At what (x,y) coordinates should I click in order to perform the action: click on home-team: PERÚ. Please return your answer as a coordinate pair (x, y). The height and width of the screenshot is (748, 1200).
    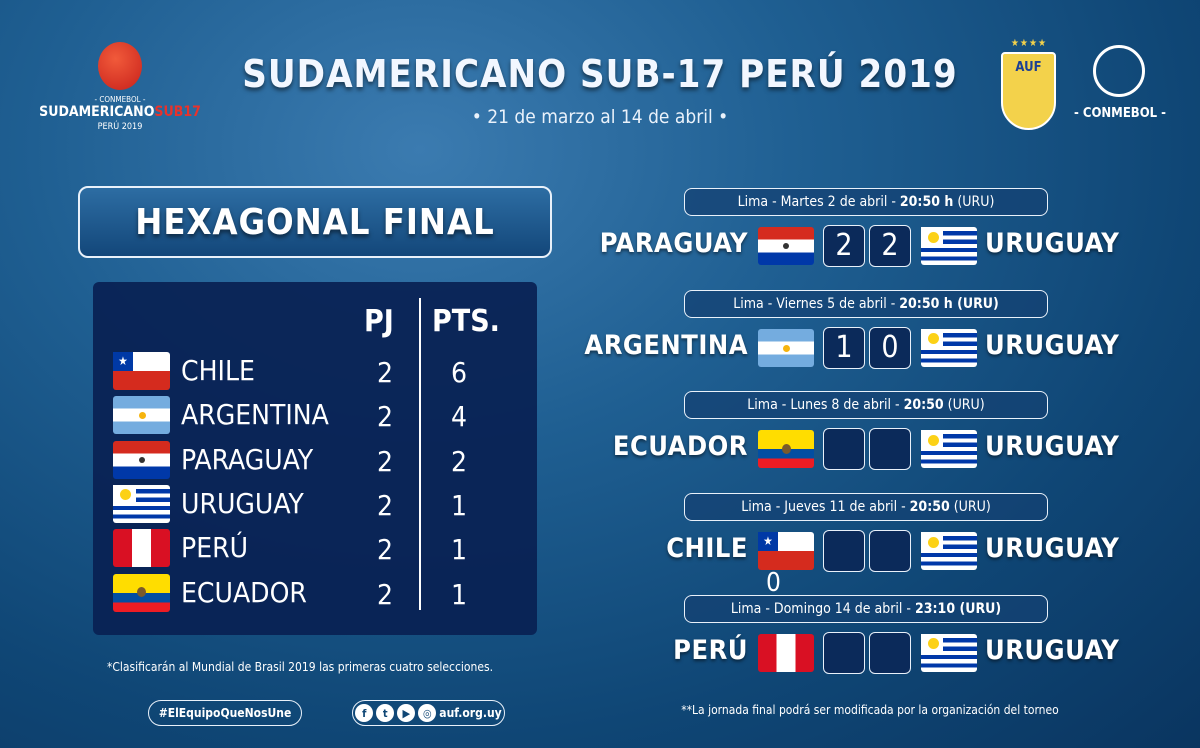
    Looking at the image, I should click on (710, 650).